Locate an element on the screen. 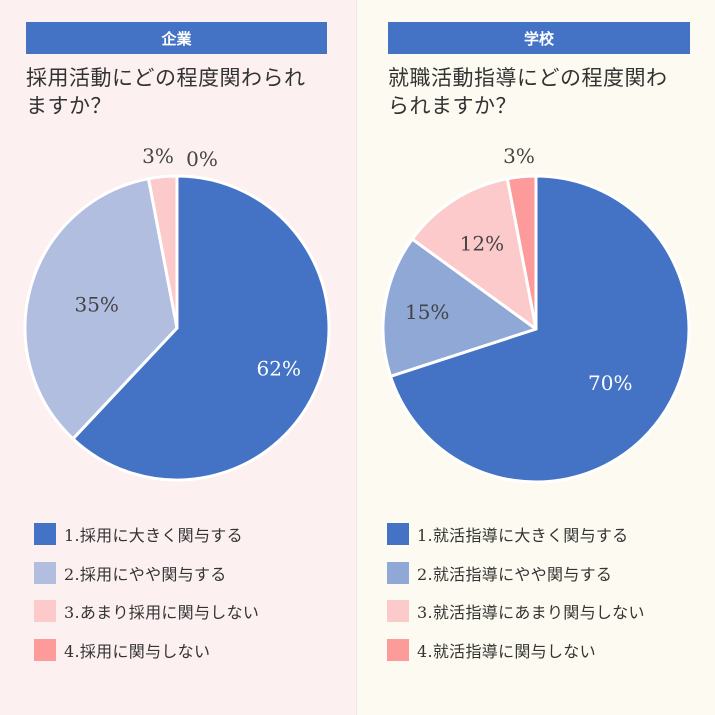 The image size is (715, 715). company-legend-label-1: 1.採用に大きく関与する is located at coordinates (153, 536).